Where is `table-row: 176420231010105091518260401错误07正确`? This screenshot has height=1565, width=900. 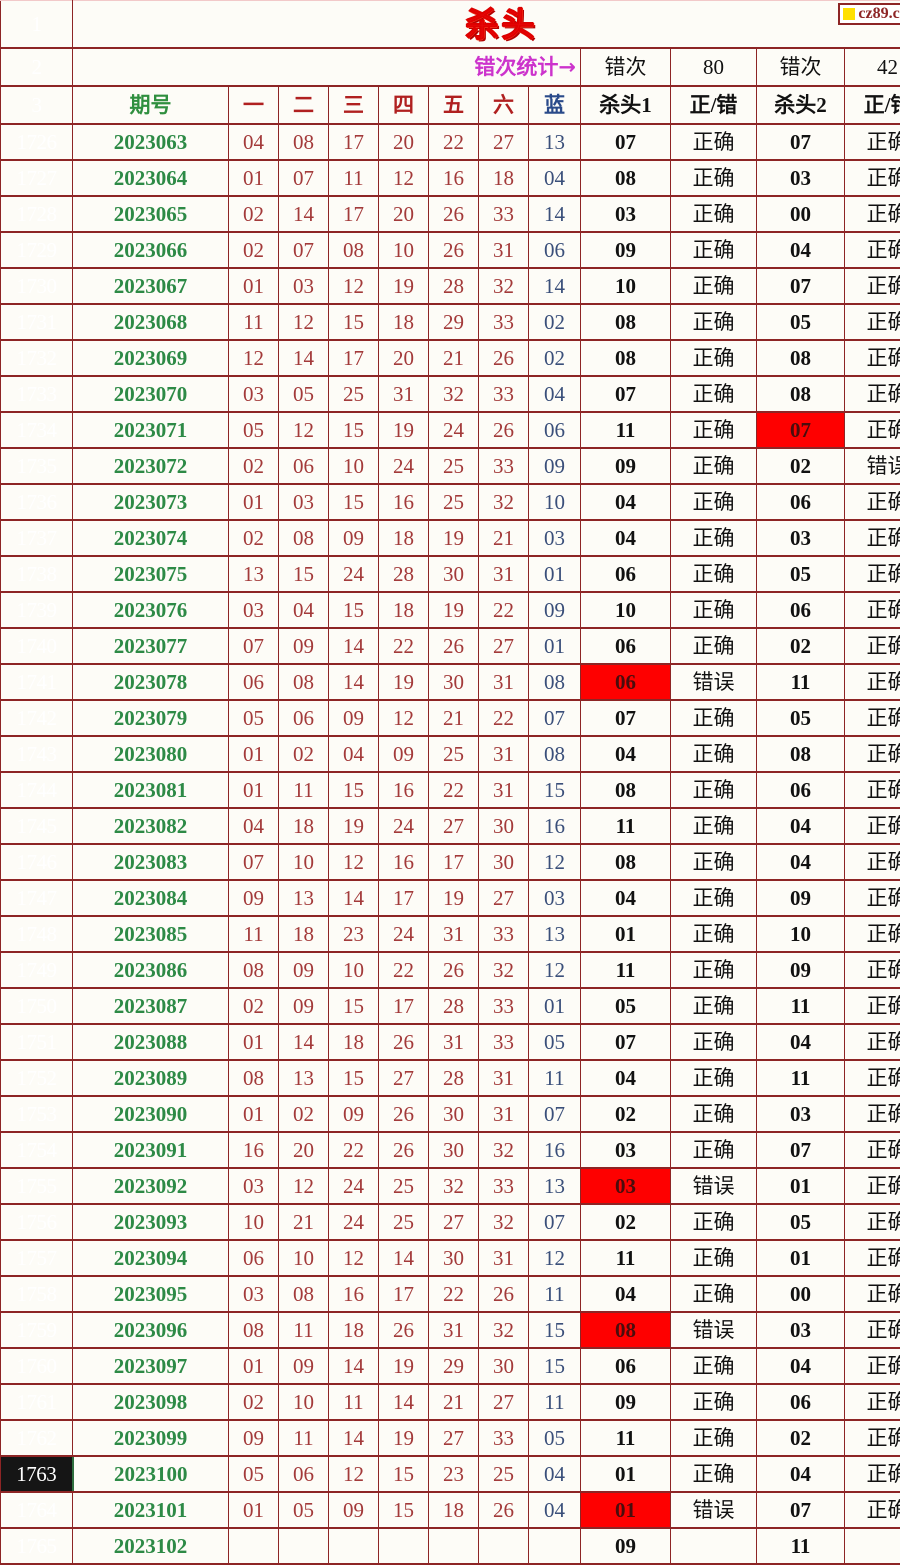
table-row: 176420231010105091518260401错误07正确 is located at coordinates (450, 1510).